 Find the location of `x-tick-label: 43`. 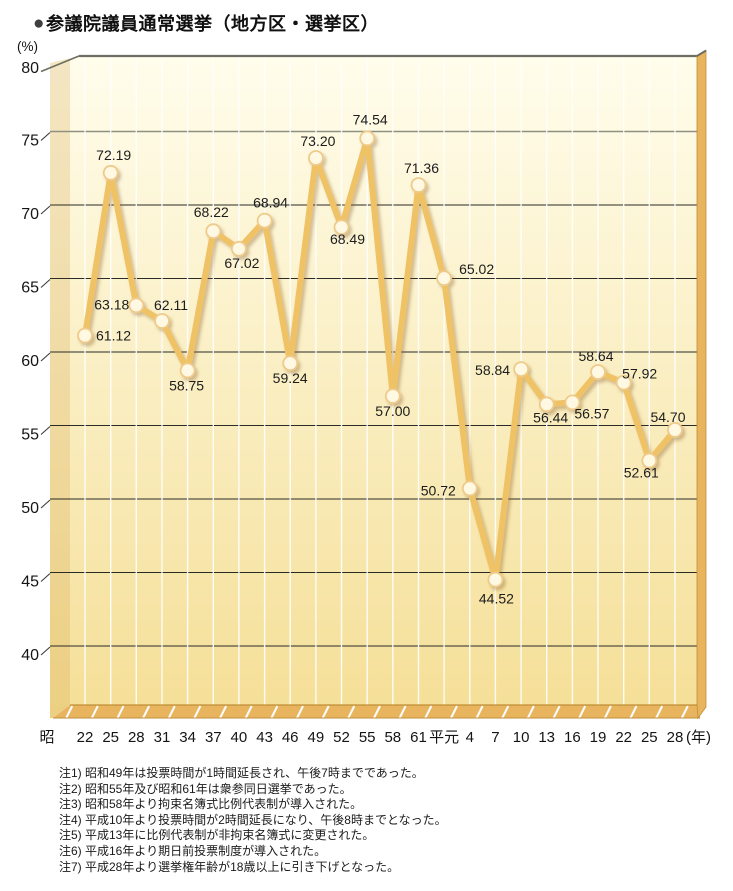

x-tick-label: 43 is located at coordinates (264, 737).